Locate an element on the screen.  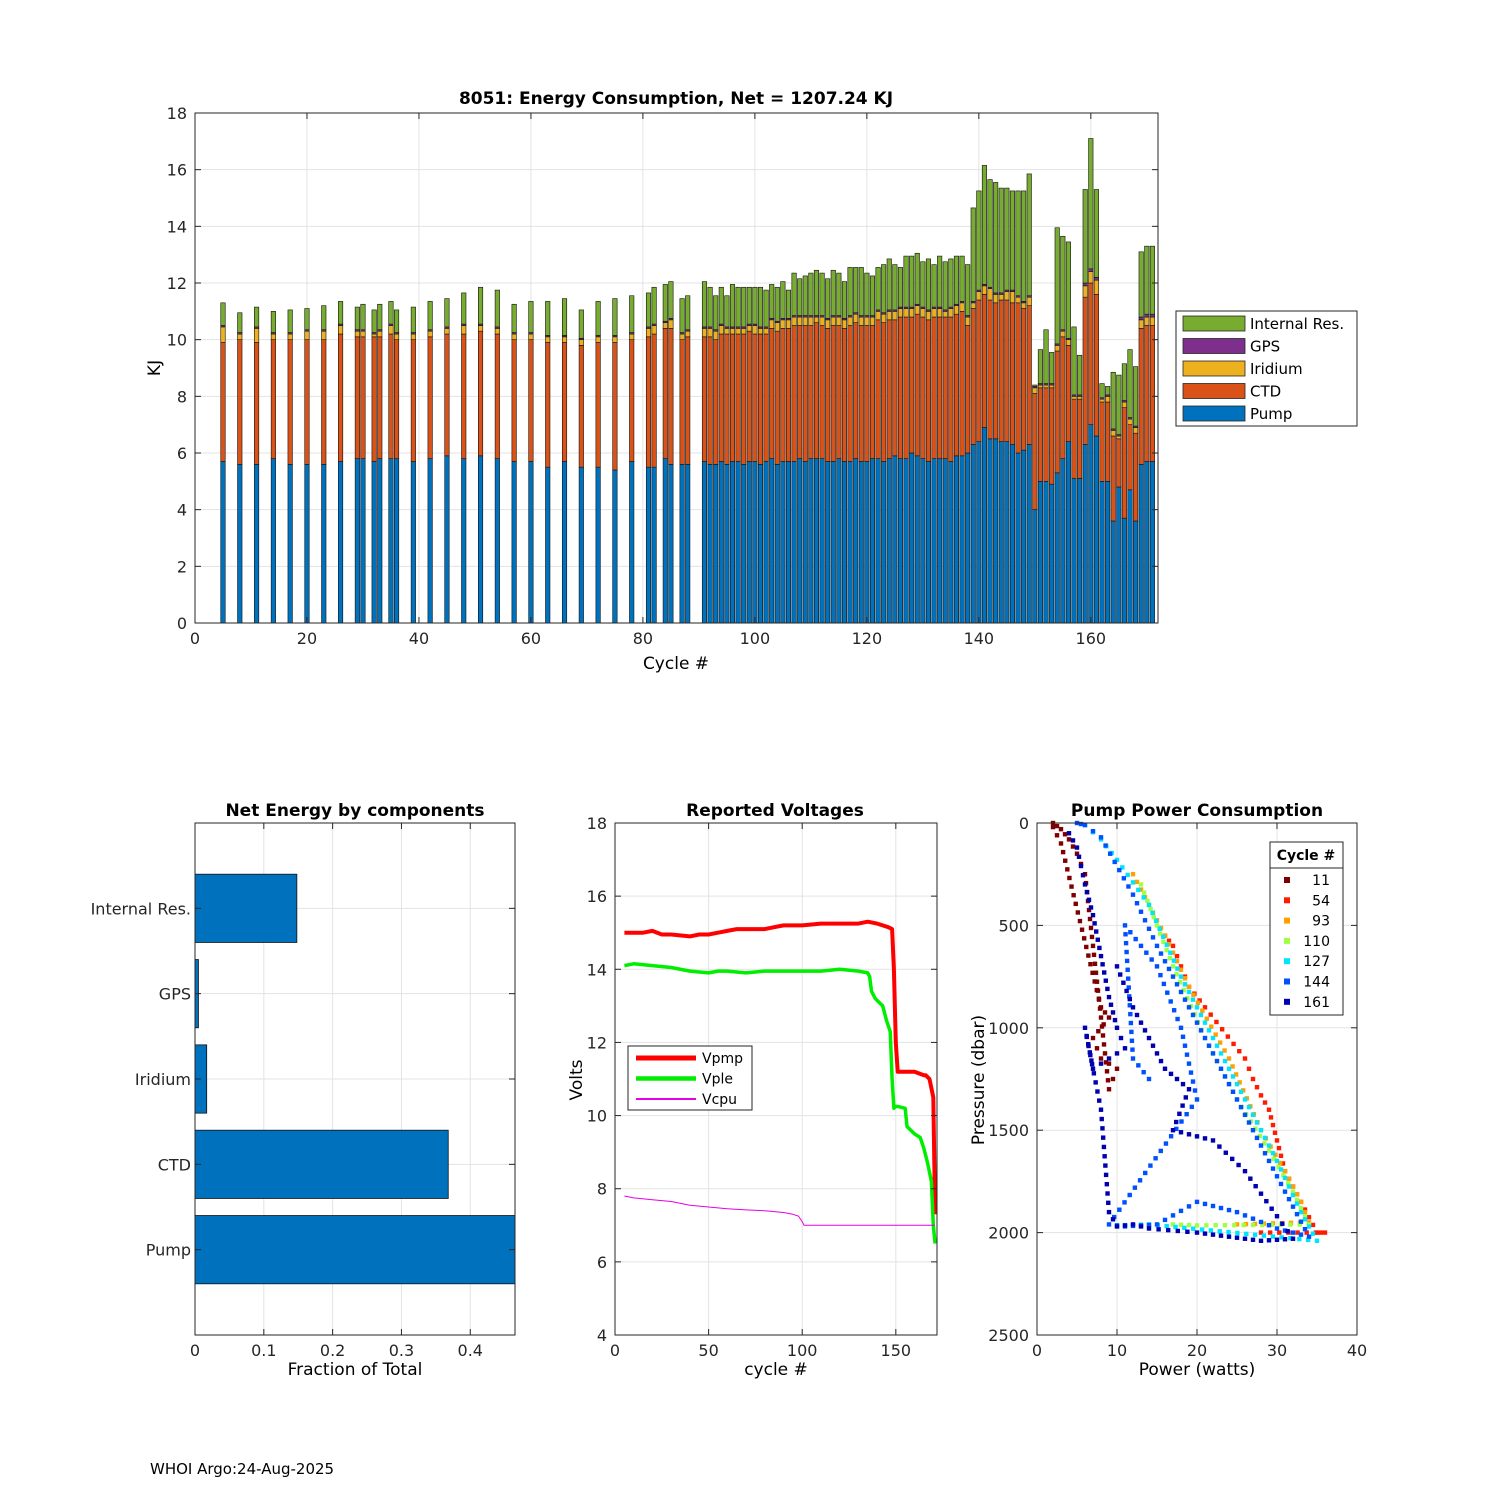
legend-label: CTD is located at coordinates (1265, 392).